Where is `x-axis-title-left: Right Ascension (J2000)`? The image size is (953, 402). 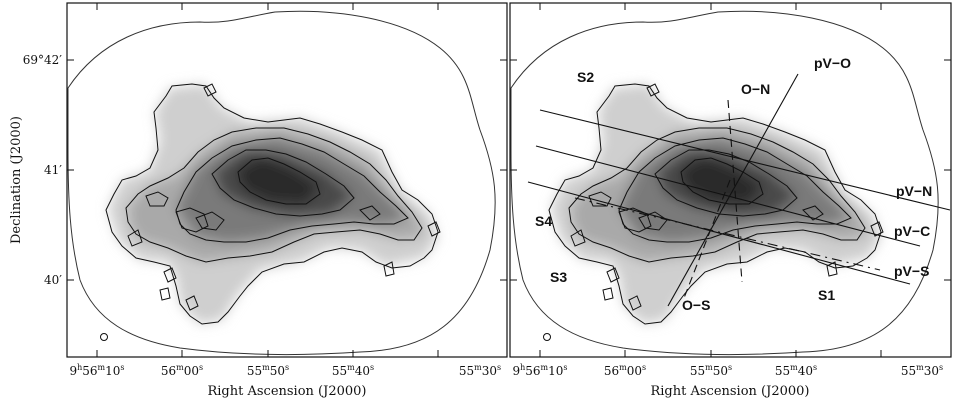 x-axis-title-left: Right Ascension (J2000) is located at coordinates (286, 391).